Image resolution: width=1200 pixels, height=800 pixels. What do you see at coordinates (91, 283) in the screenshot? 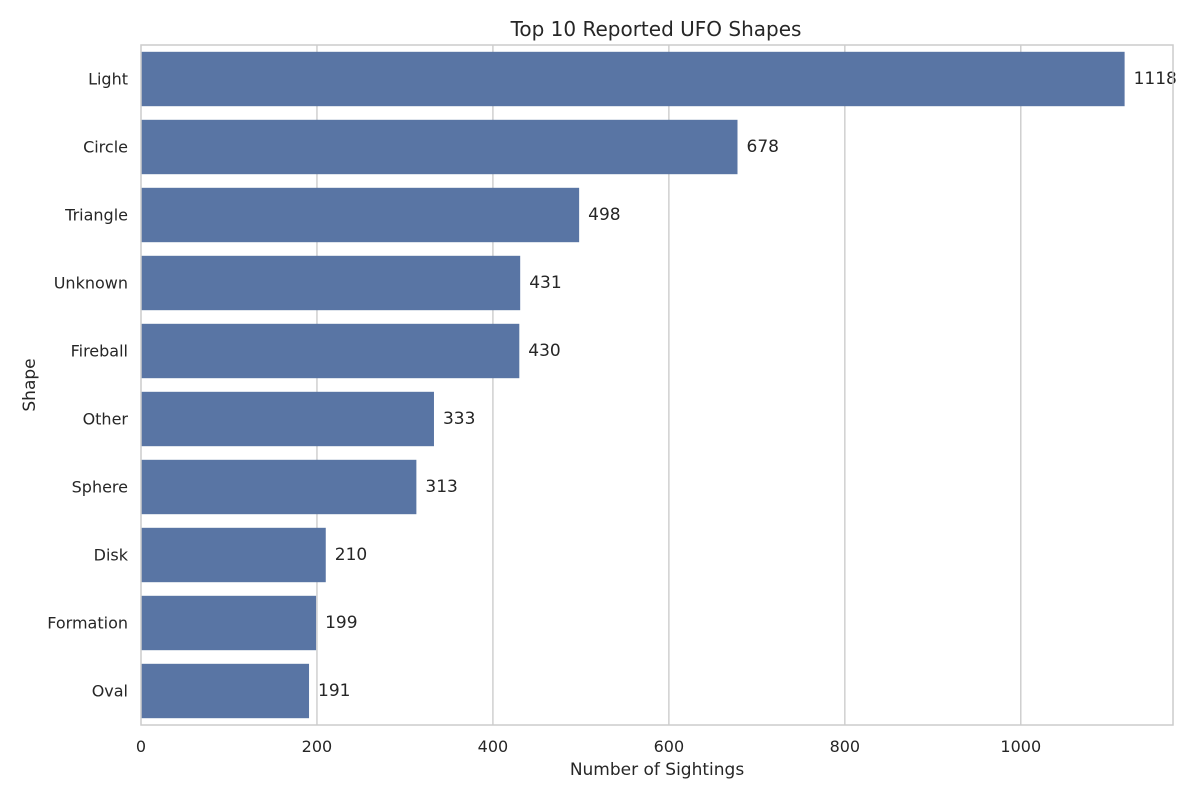
I see `y-tick-label-unknown: Unknown` at bounding box center [91, 283].